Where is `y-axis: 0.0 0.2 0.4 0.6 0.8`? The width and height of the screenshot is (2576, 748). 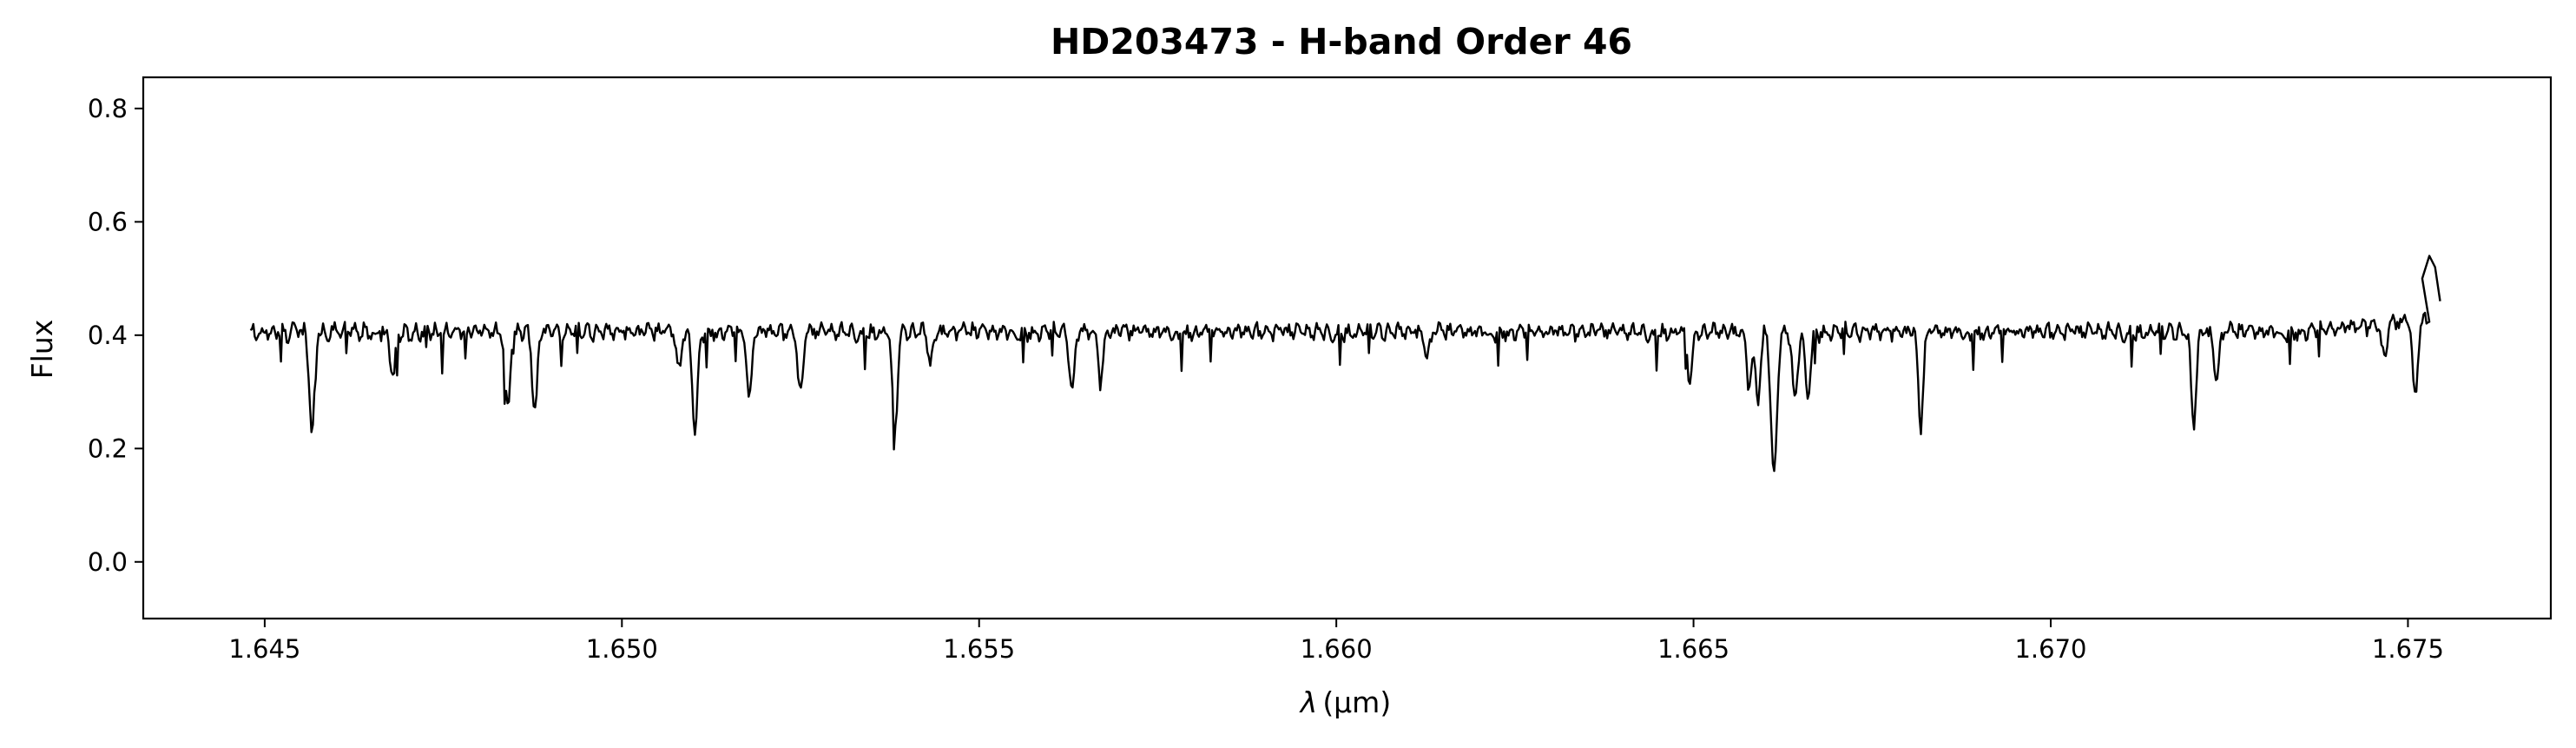
y-axis: 0.0 0.2 0.4 0.6 0.8 is located at coordinates (115, 335).